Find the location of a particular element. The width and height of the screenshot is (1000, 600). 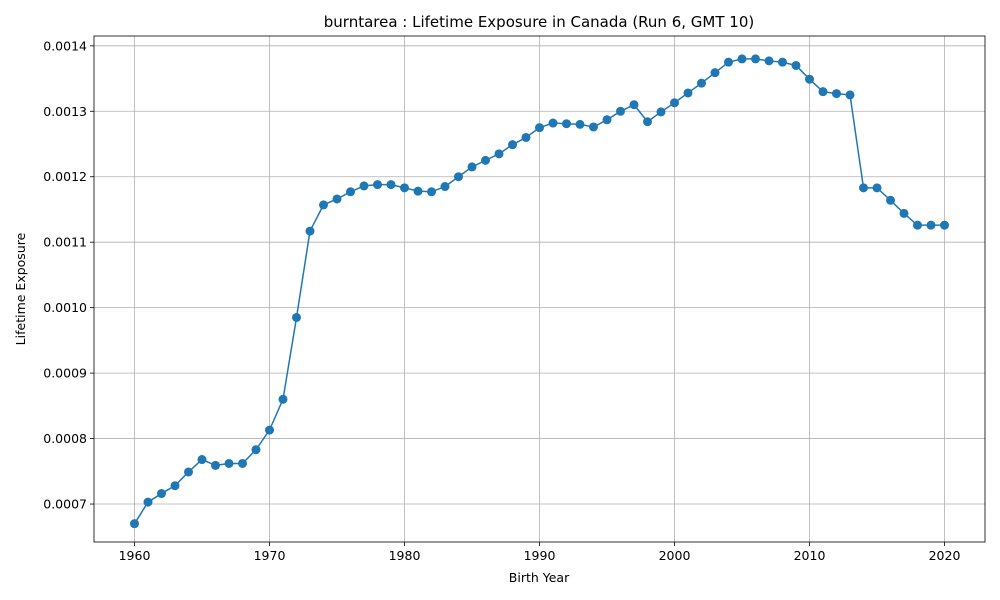

x-tick-label: 1980 is located at coordinates (405, 555).